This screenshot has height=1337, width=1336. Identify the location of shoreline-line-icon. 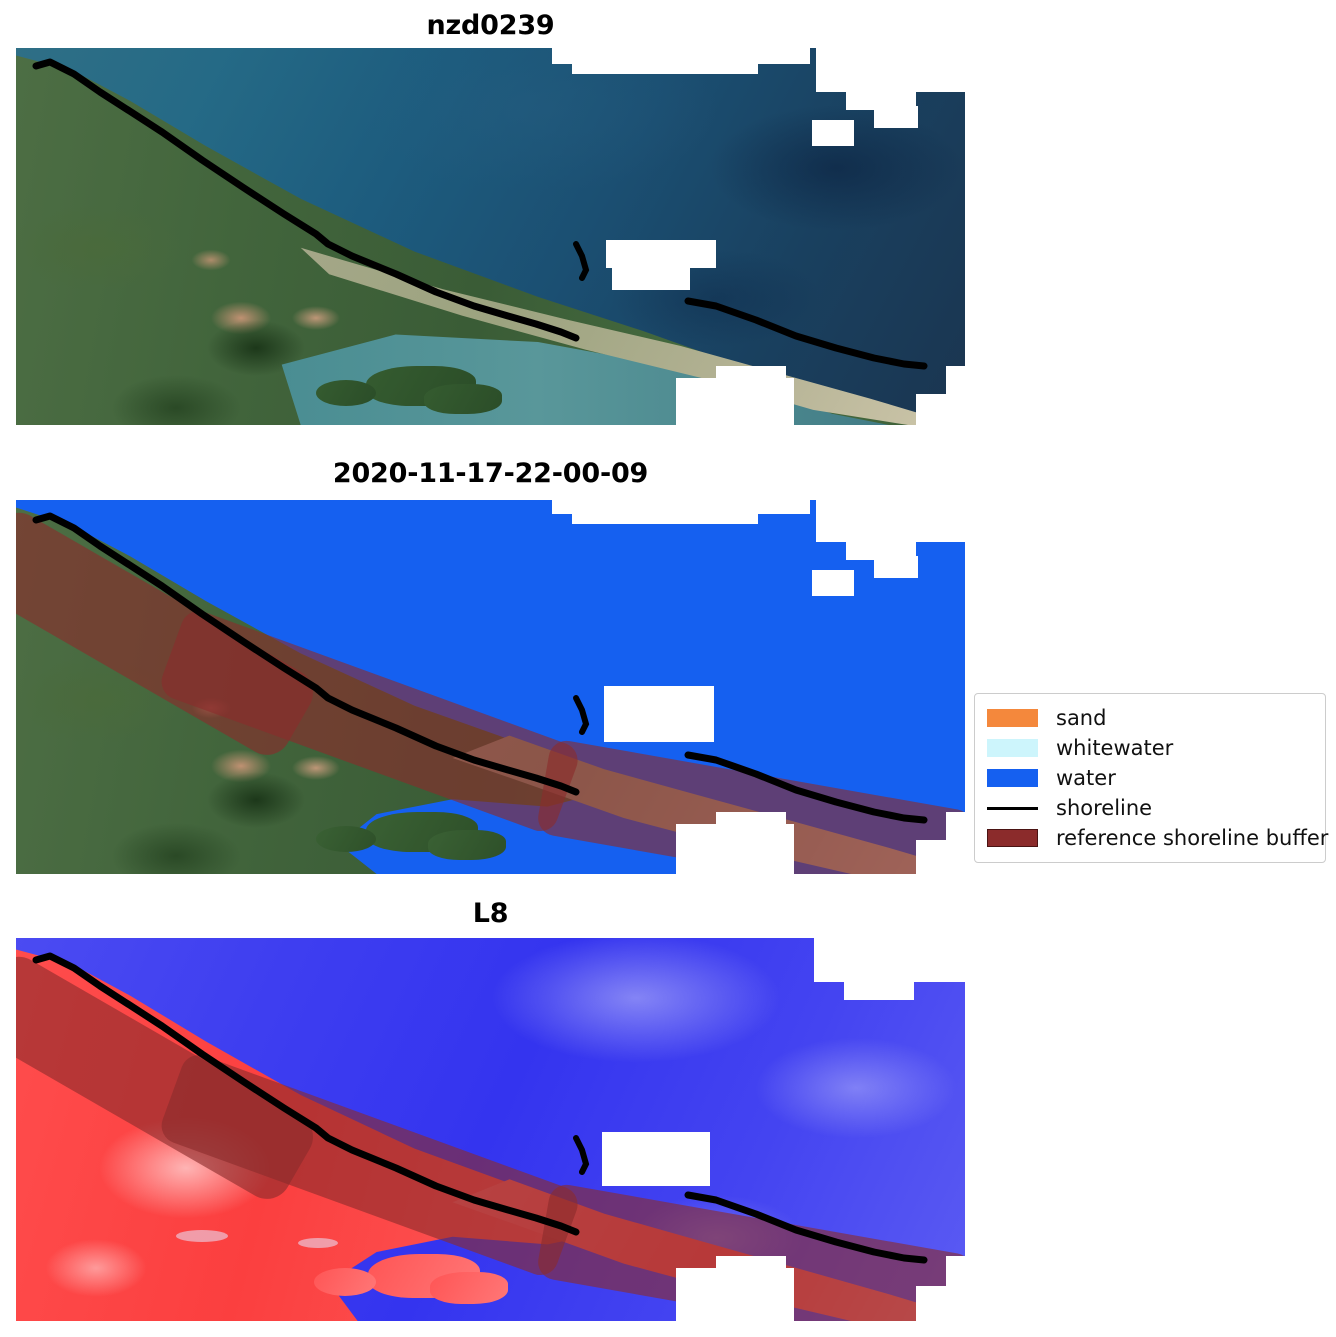
(1012, 808).